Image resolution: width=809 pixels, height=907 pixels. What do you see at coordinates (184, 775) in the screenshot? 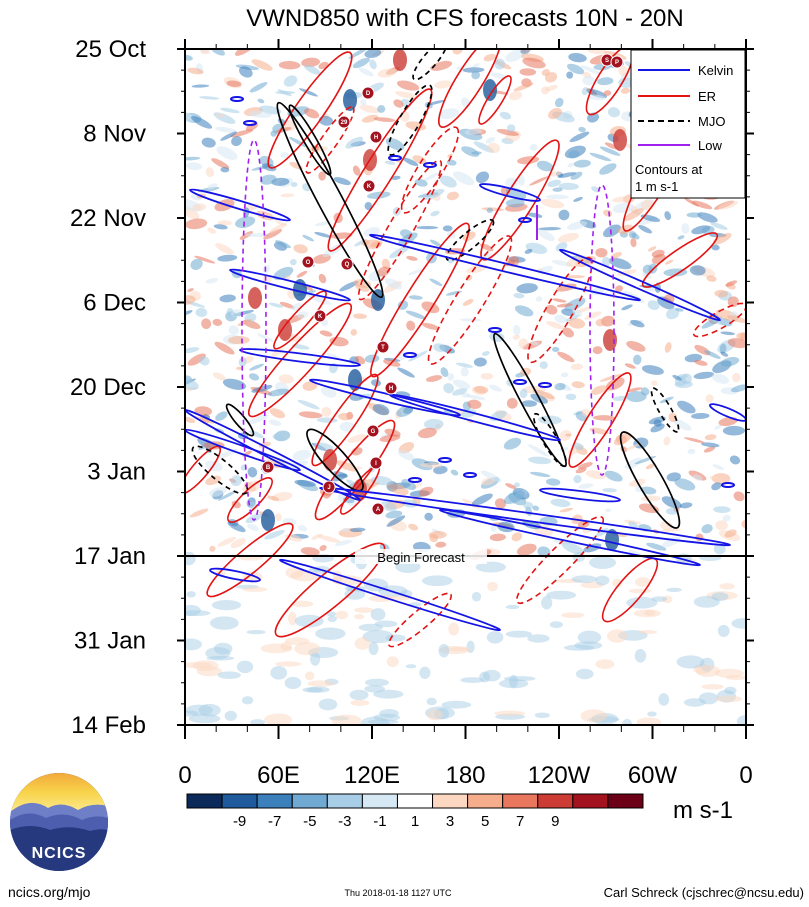
I see `x-tick-label: 0` at bounding box center [184, 775].